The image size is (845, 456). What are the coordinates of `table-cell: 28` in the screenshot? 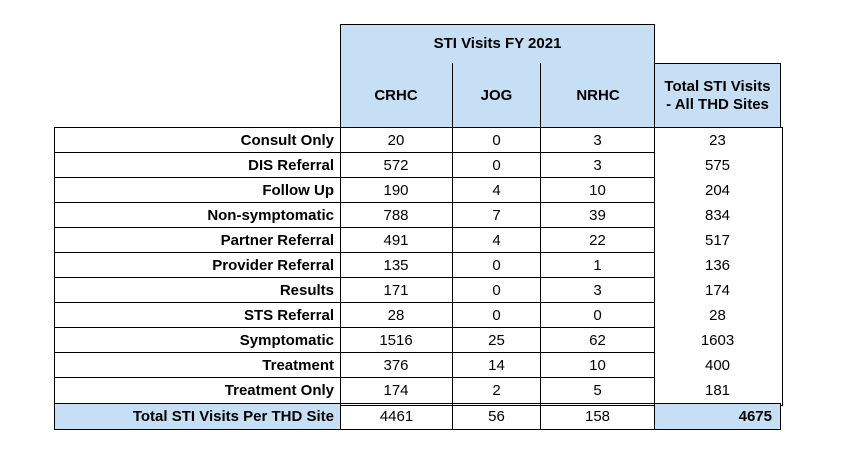 It's located at (396, 315).